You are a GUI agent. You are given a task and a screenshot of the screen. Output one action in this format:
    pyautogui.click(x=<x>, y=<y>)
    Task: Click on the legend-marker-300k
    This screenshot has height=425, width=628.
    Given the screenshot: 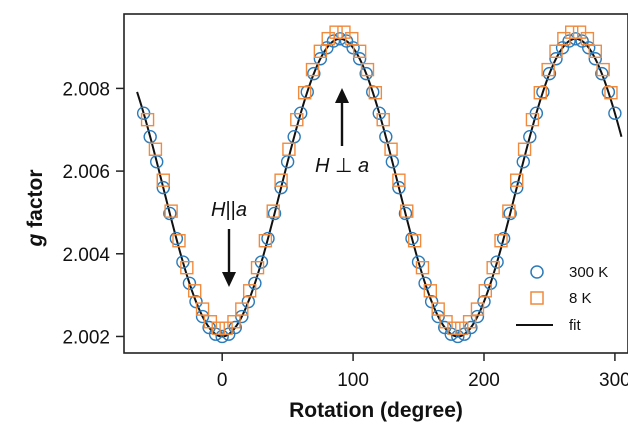 What is the action you would take?
    pyautogui.click(x=537, y=272)
    